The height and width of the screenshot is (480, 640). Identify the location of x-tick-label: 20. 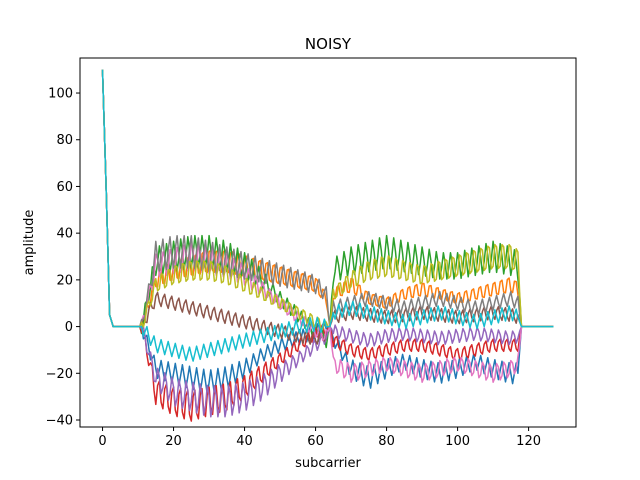
(173, 441).